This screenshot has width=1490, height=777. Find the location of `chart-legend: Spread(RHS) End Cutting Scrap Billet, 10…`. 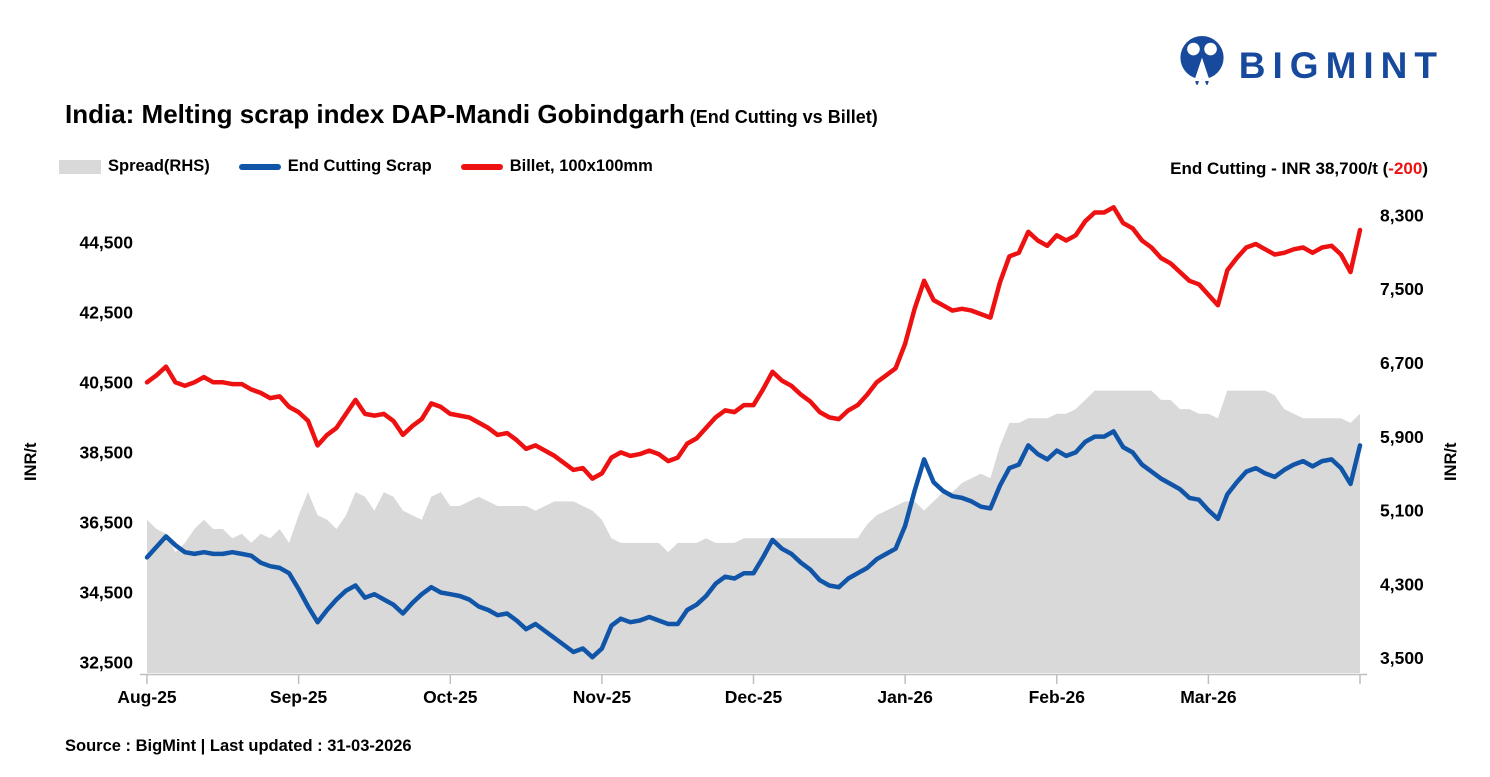

chart-legend: Spread(RHS) End Cutting Scrap Billet, 10… is located at coordinates (370, 166).